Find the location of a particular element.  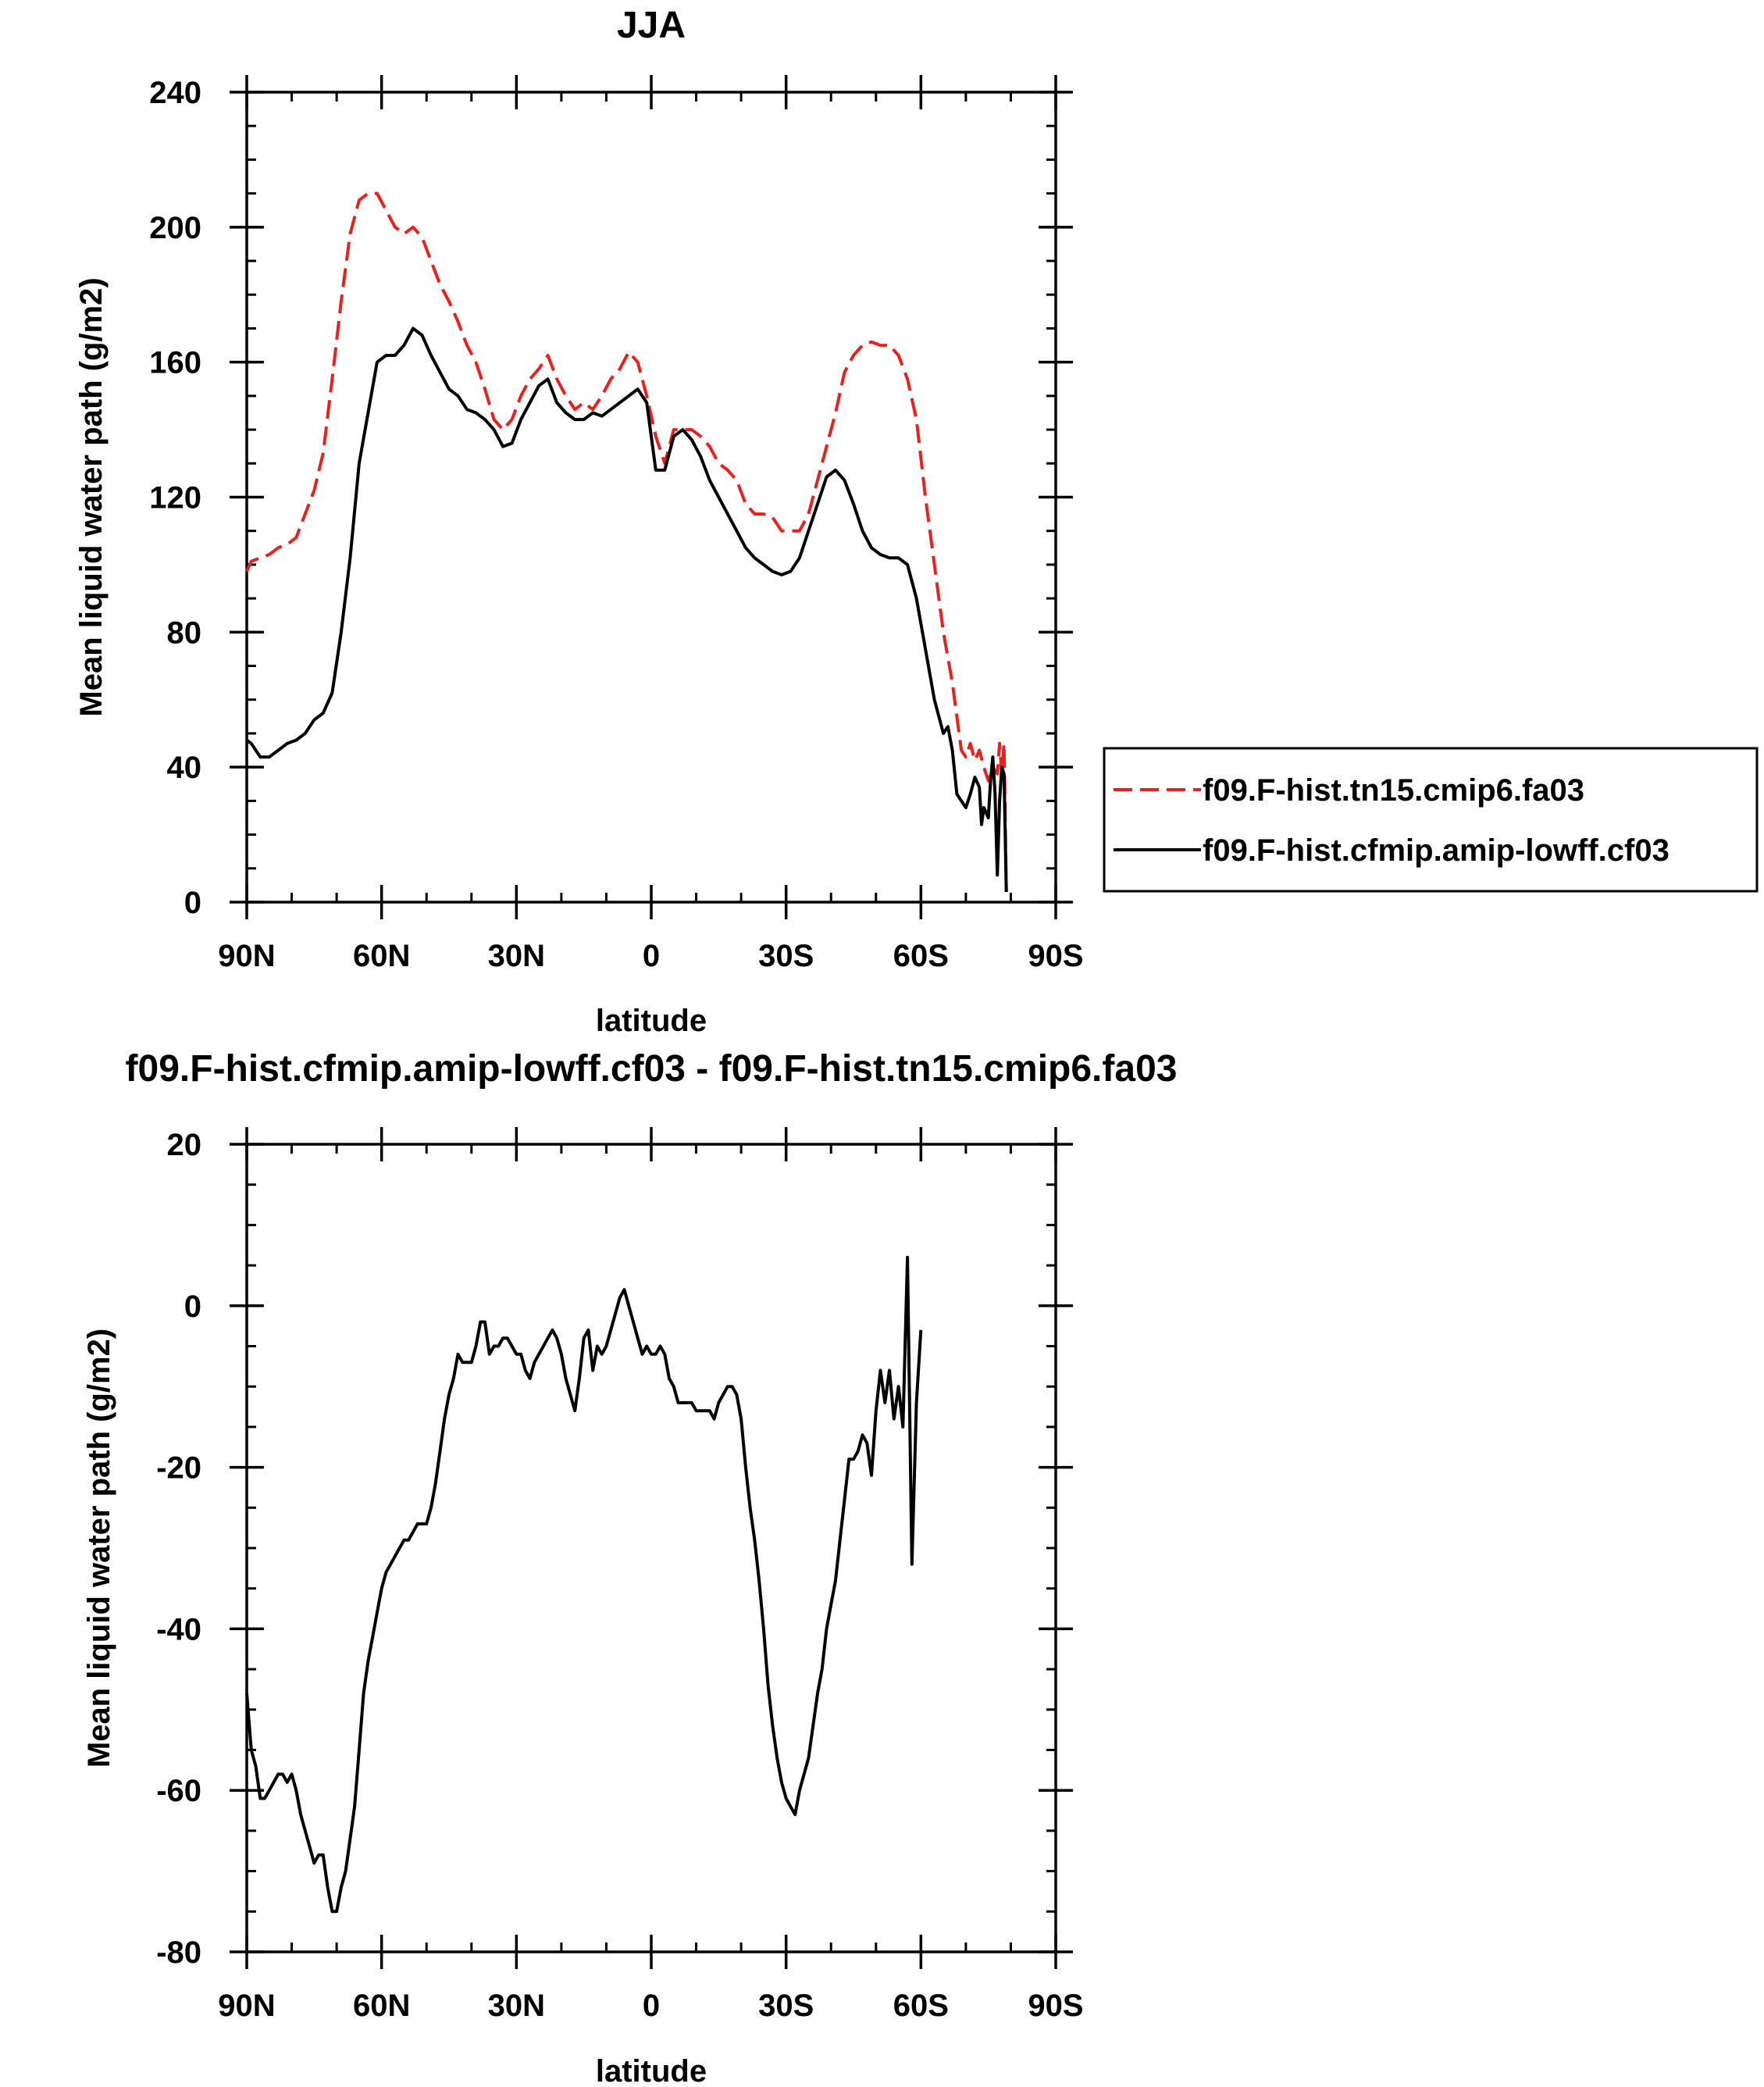

y-tick-label: 160 is located at coordinates (175, 363).